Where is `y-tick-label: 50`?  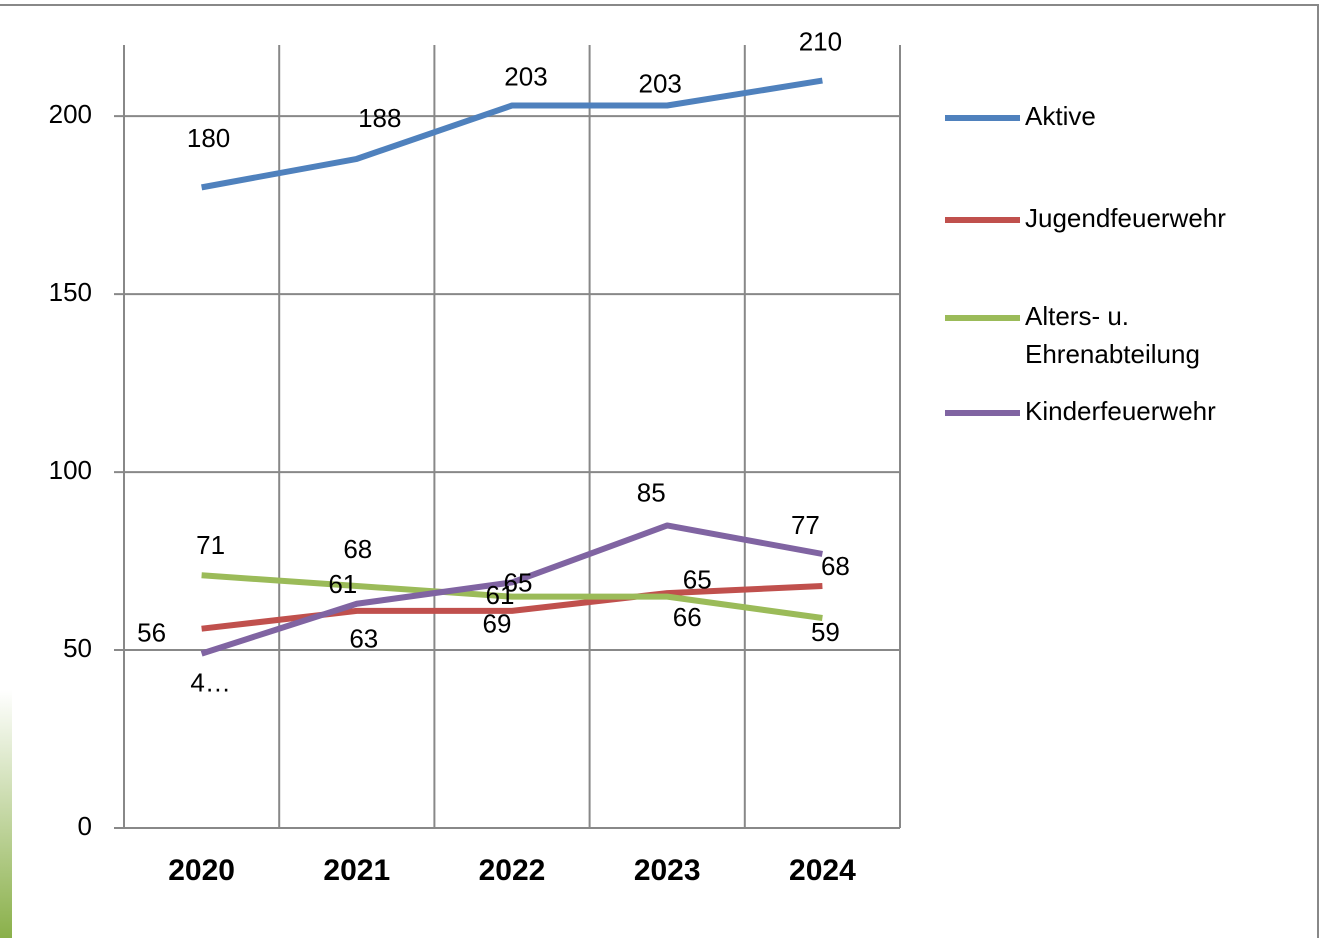 y-tick-label: 50 is located at coordinates (77, 648).